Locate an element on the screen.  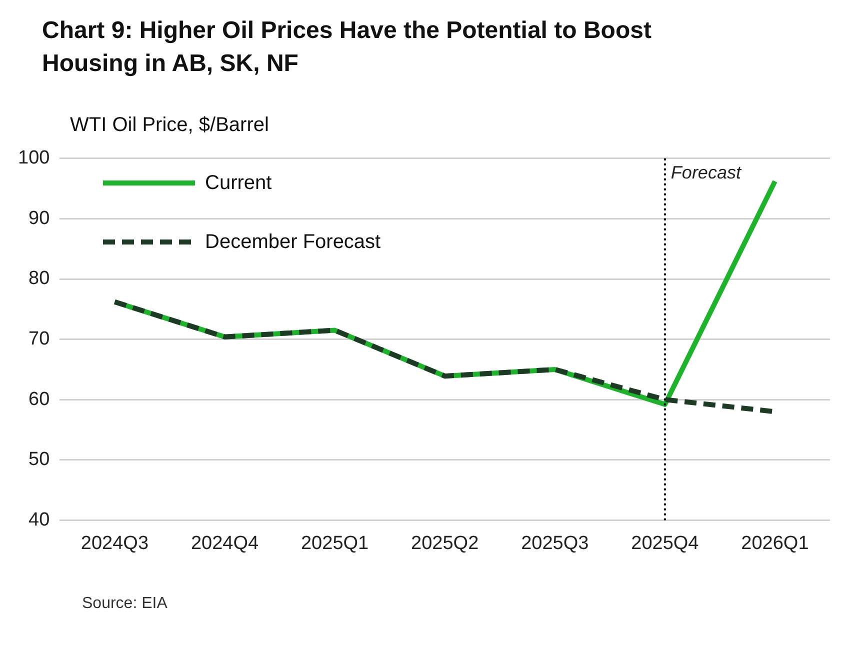
x-tick-label: 2025Q4 is located at coordinates (665, 543).